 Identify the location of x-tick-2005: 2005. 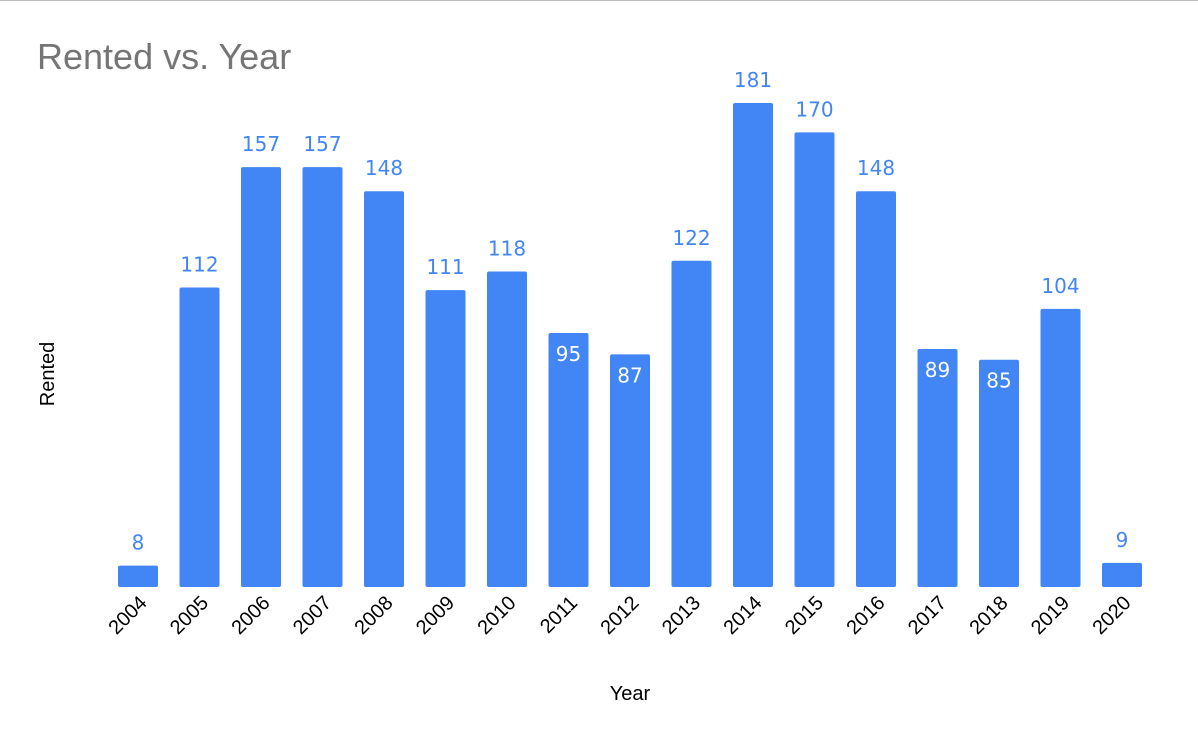
(189, 615).